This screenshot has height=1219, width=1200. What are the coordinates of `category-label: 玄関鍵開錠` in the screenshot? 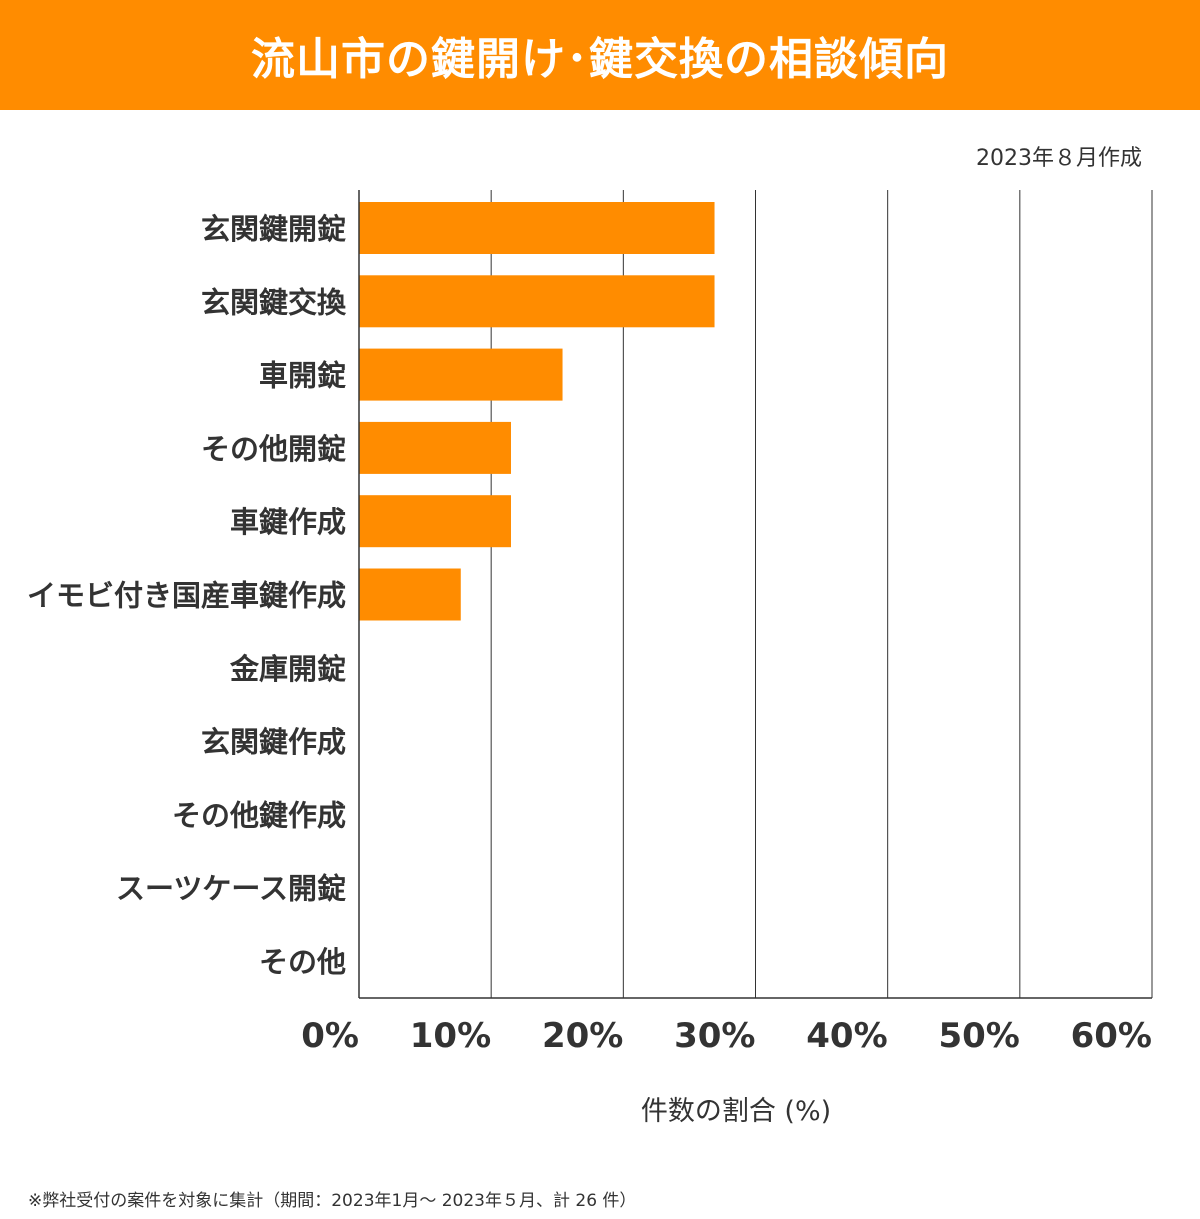 It's located at (273, 229).